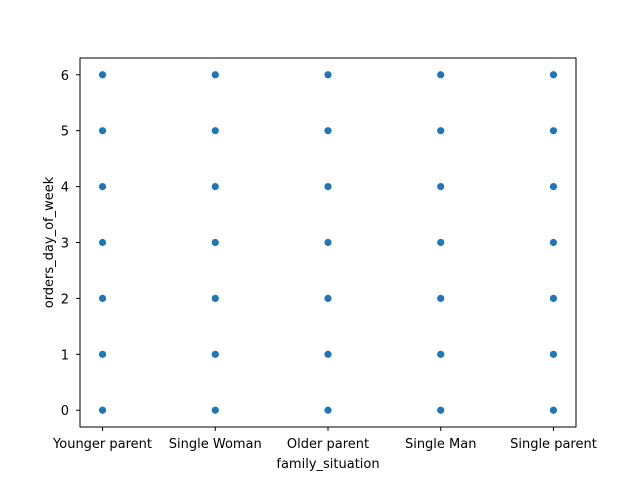  Describe the element at coordinates (65, 299) in the screenshot. I see `y-tick-label: 2` at that location.